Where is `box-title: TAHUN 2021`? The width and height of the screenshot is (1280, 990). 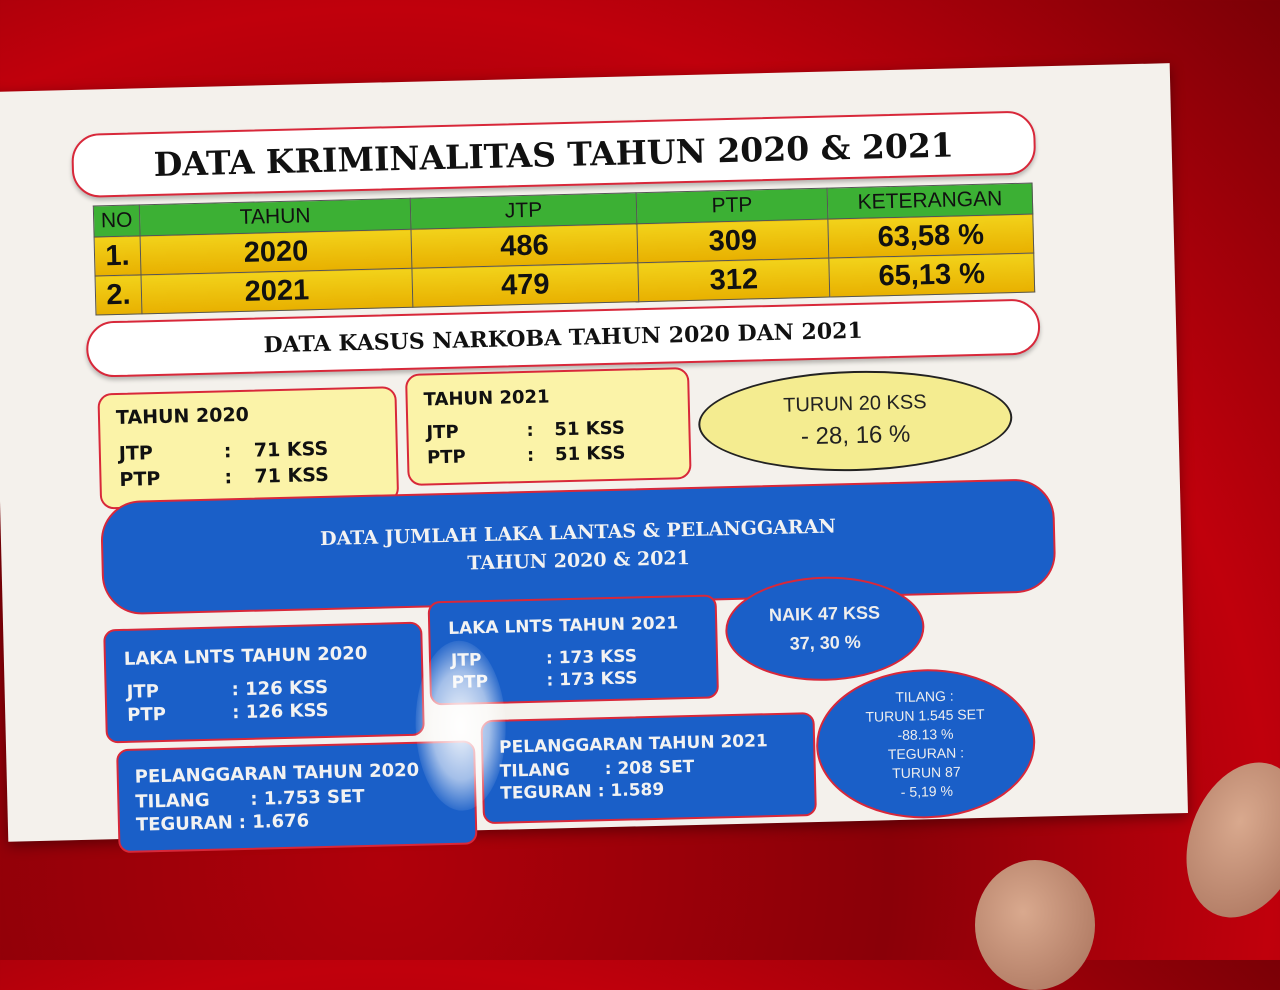
box-title: TAHUN 2021 is located at coordinates (486, 398).